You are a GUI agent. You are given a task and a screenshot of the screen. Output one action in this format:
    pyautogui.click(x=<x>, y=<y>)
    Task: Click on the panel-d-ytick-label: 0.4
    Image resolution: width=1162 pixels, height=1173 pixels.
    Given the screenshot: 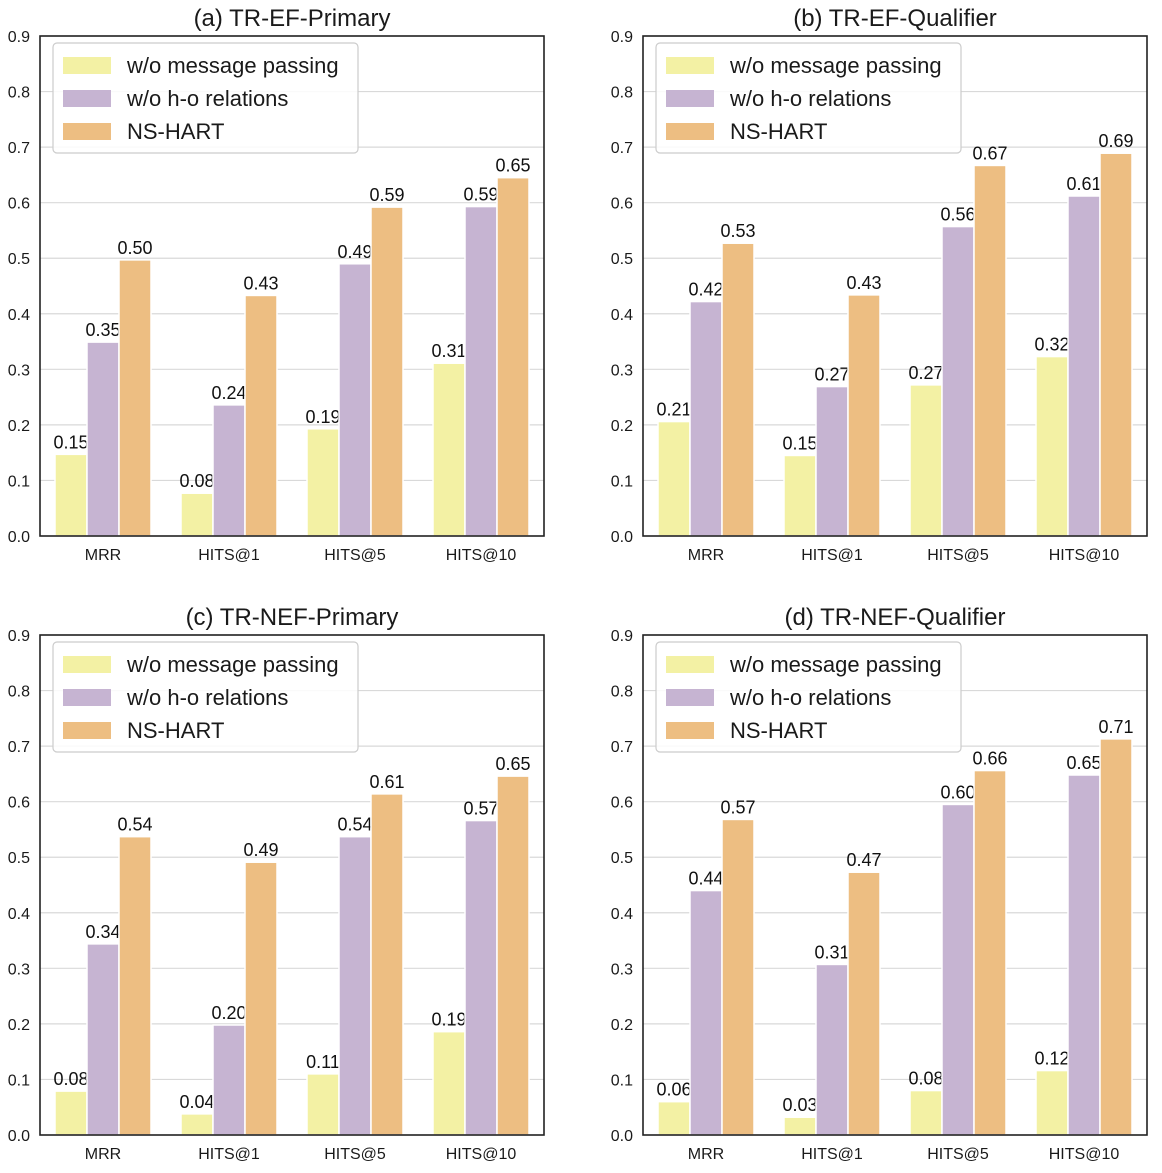 What is the action you would take?
    pyautogui.click(x=622, y=914)
    